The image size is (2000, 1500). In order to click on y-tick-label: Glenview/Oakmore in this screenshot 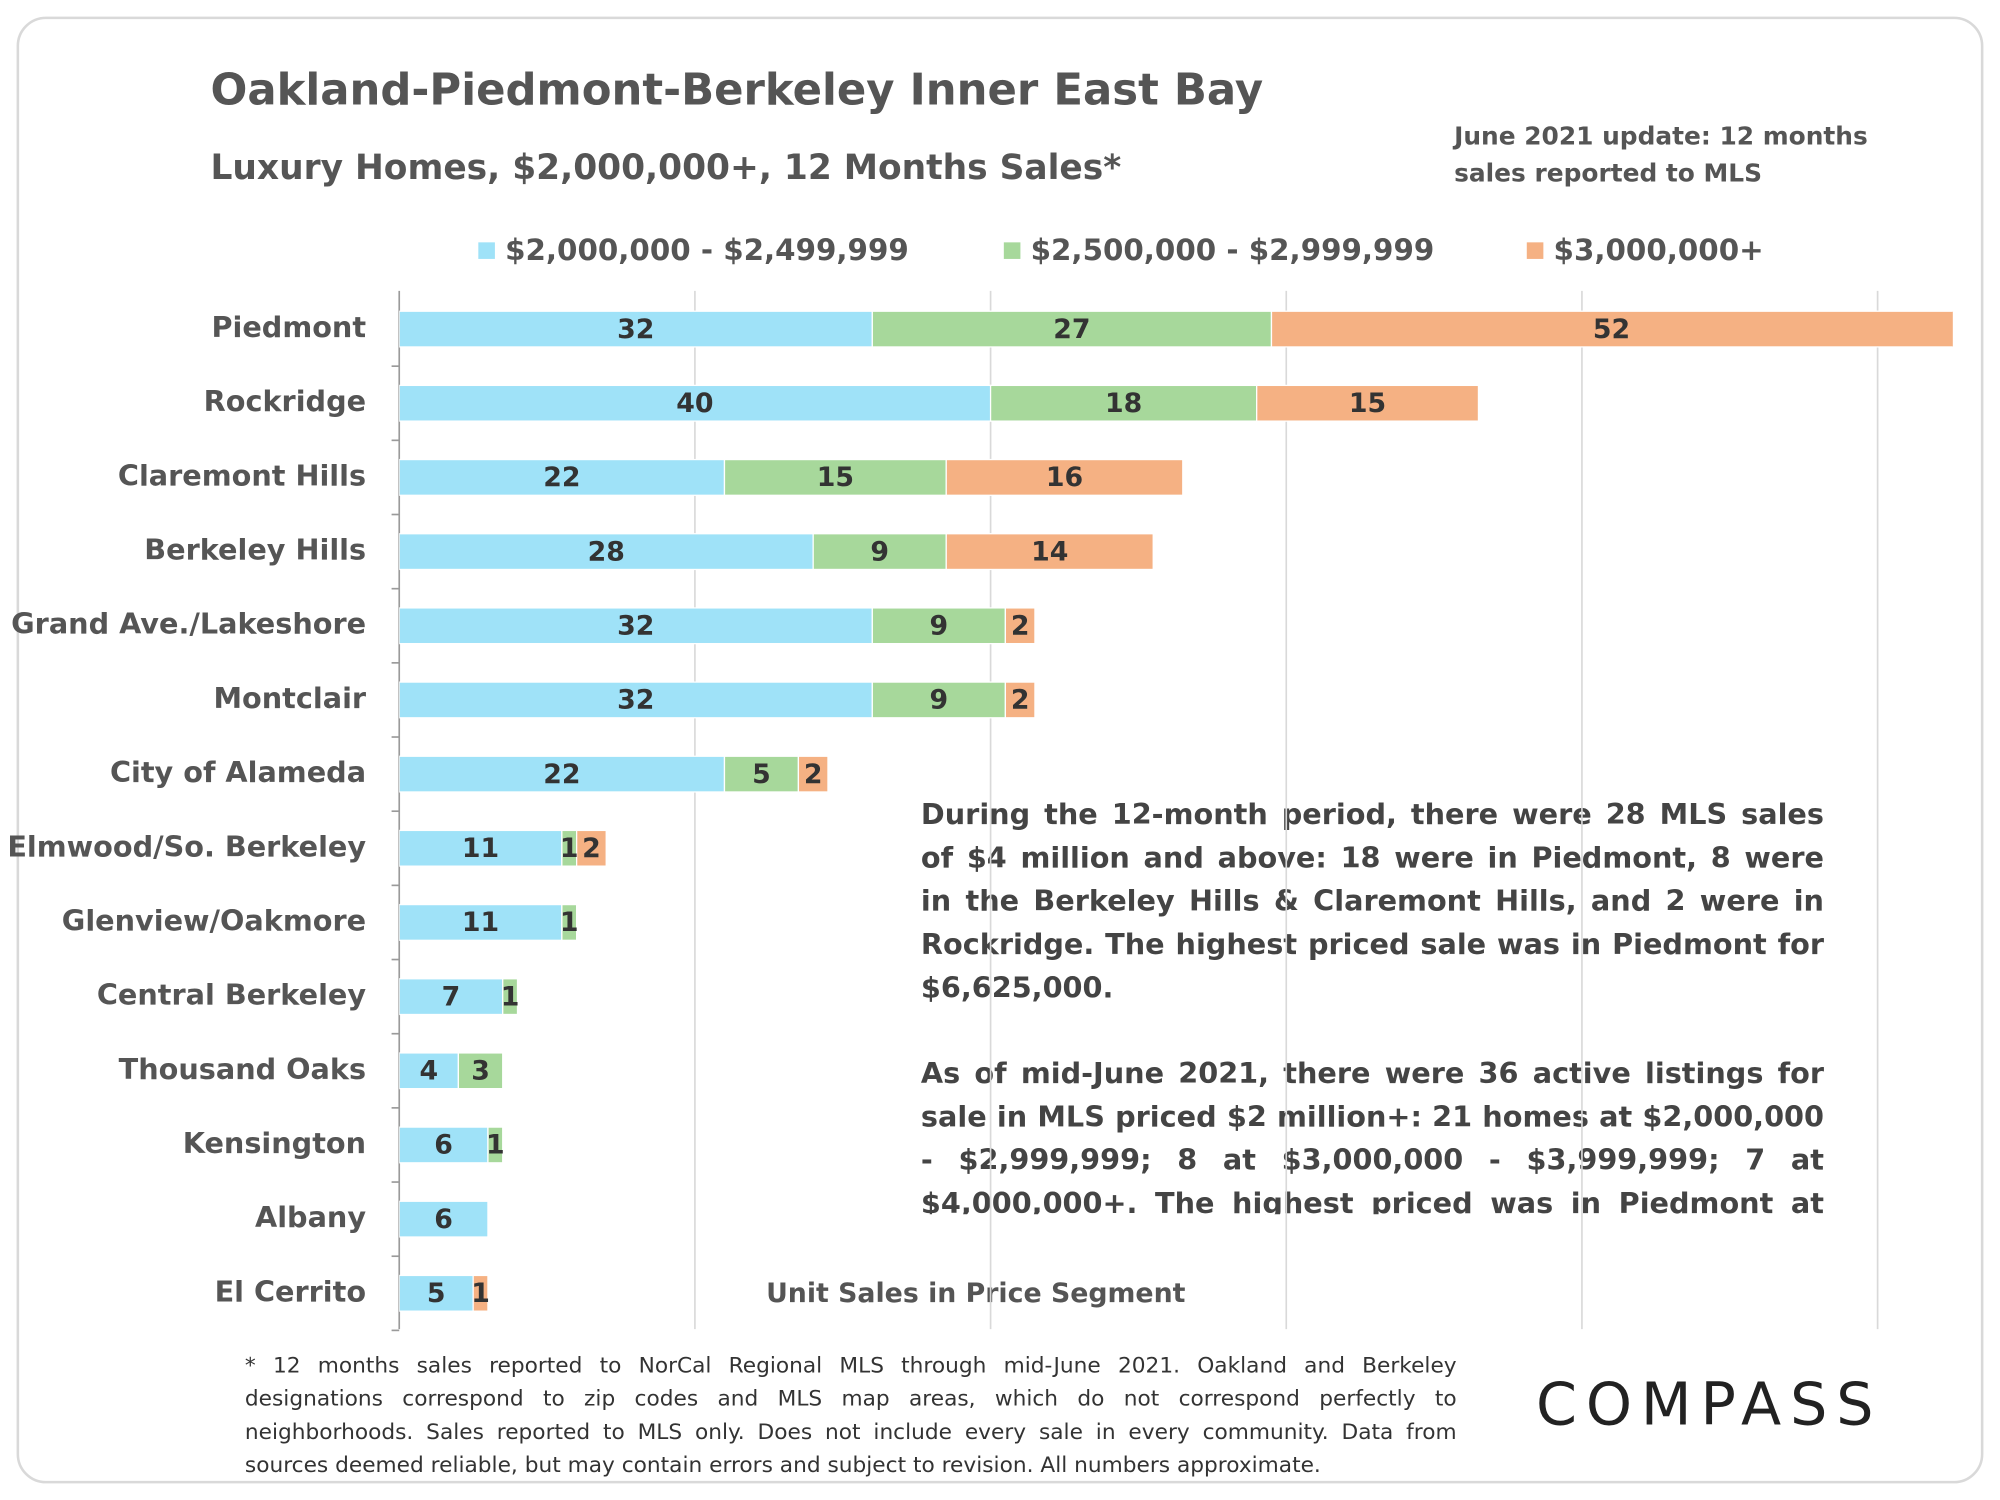, I will do `click(214, 920)`.